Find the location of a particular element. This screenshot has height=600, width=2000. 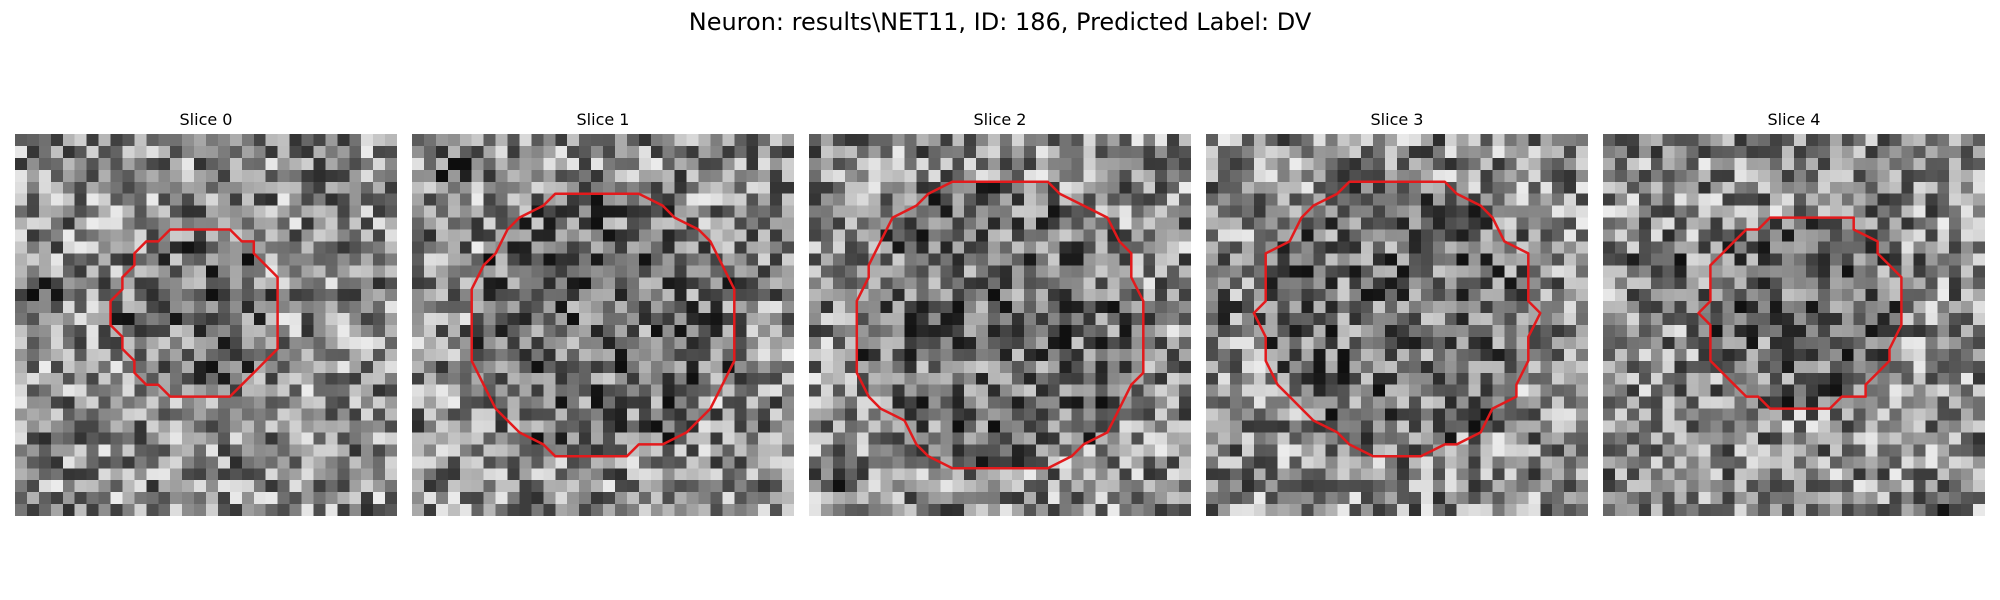

slice-panel-2: Slice 2 is located at coordinates (1000, 315).